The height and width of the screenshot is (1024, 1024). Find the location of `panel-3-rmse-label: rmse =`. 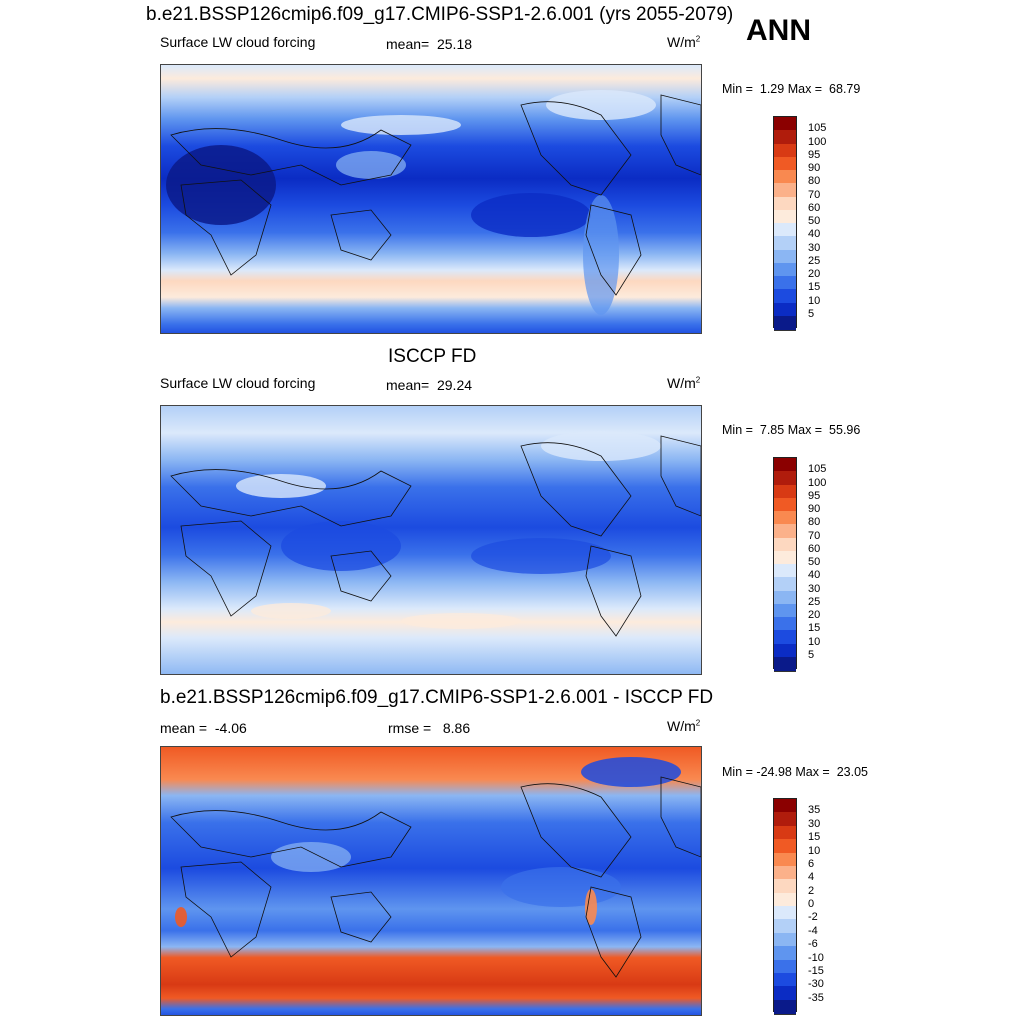

panel-3-rmse-label: rmse = is located at coordinates (410, 728).